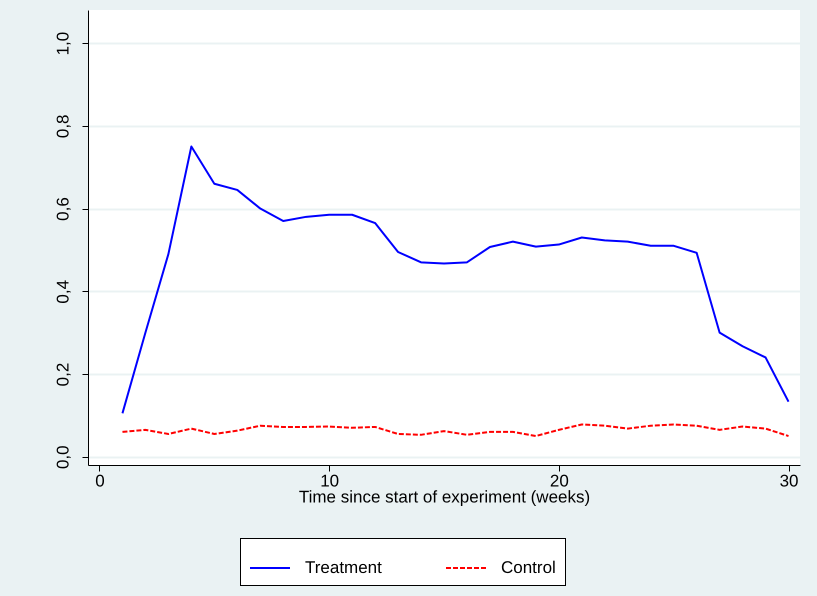  What do you see at coordinates (100, 481) in the screenshot?
I see `x-tick-label: 0` at bounding box center [100, 481].